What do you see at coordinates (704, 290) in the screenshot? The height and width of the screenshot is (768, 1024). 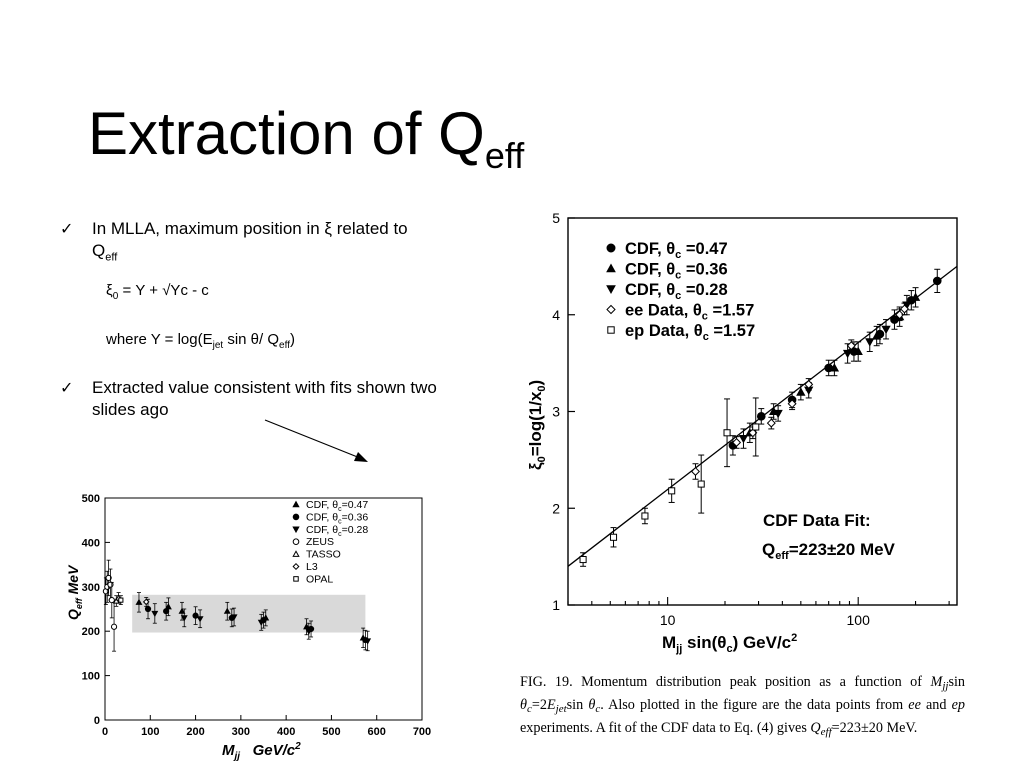 I see `legend-value: =0.28` at bounding box center [704, 290].